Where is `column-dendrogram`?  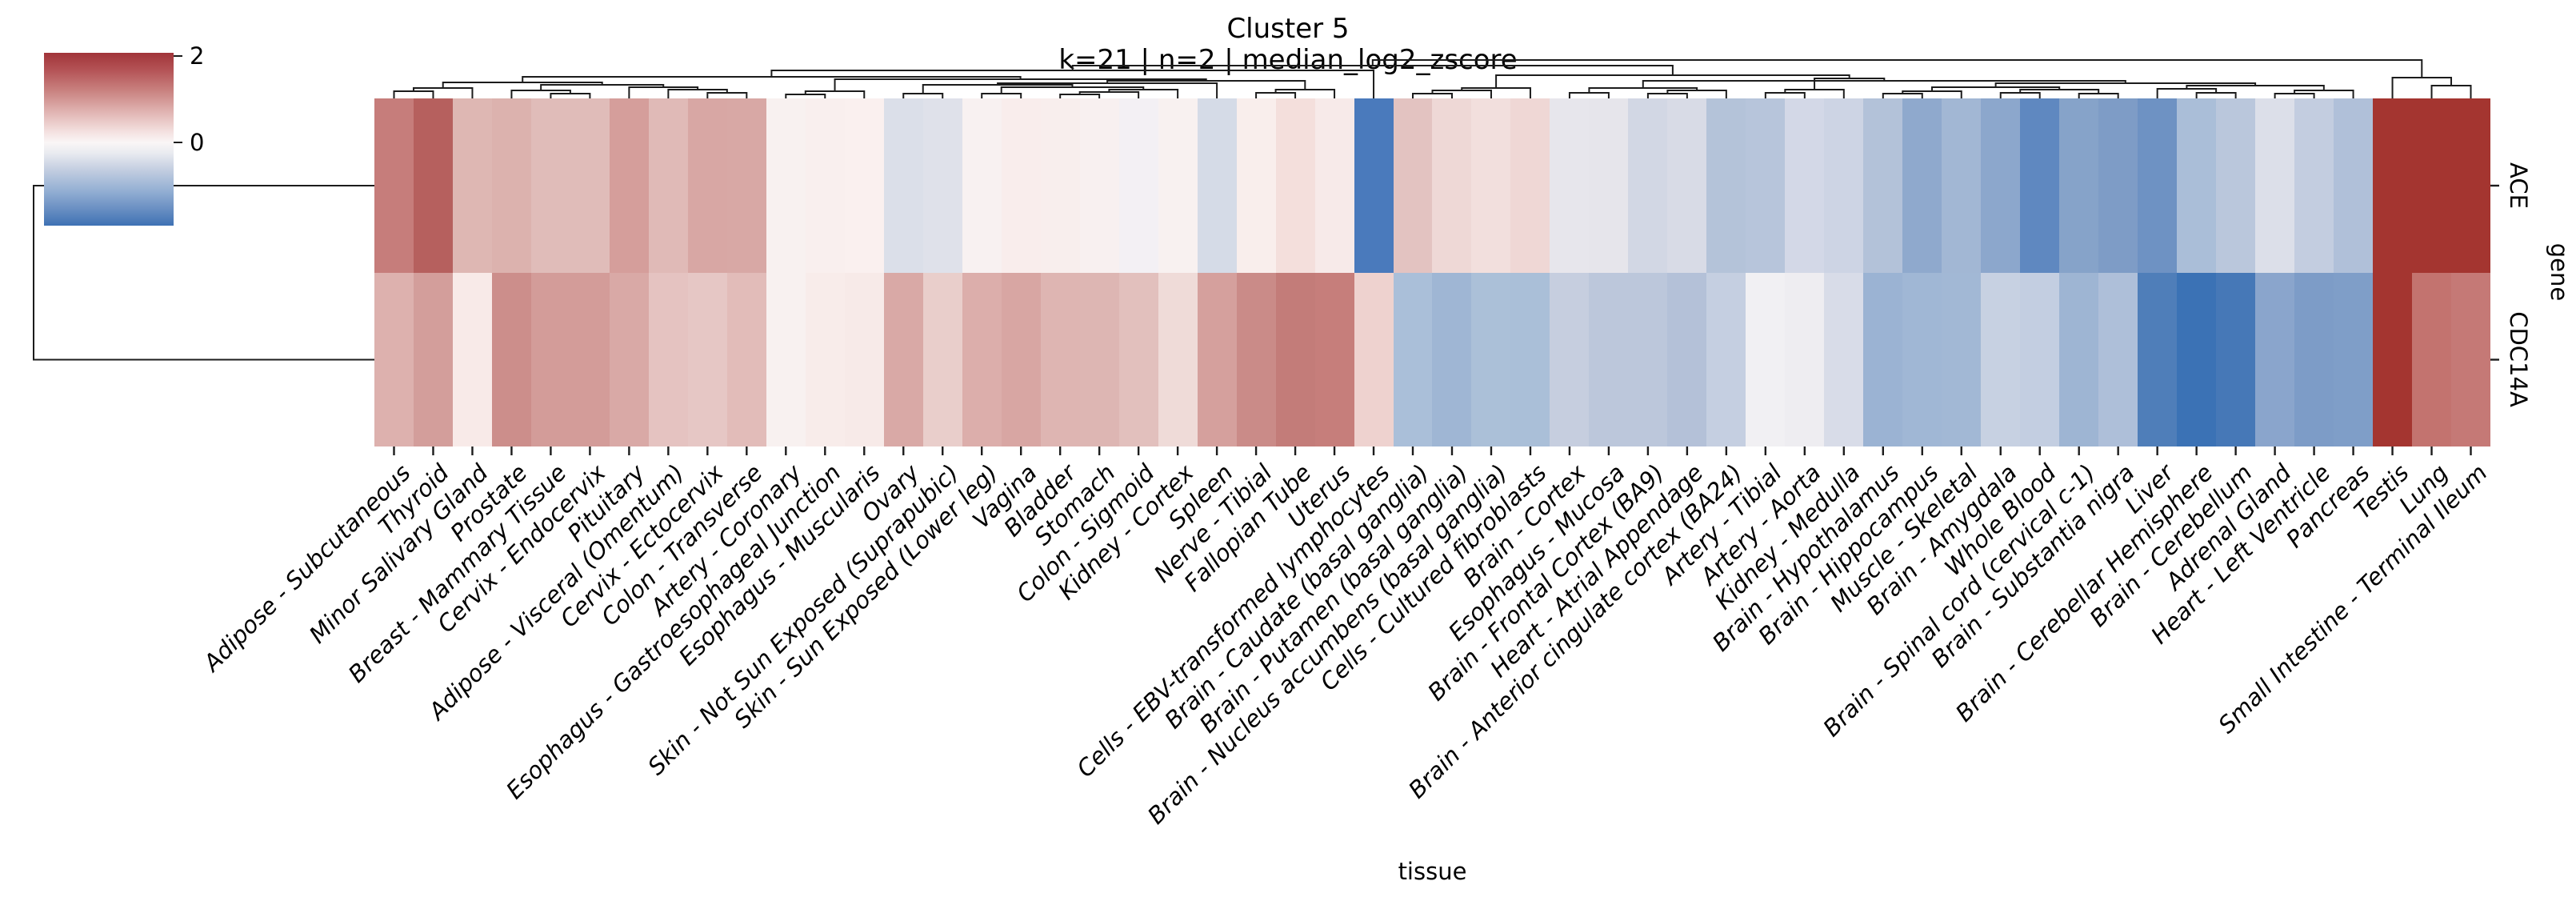 column-dendrogram is located at coordinates (1432, 78).